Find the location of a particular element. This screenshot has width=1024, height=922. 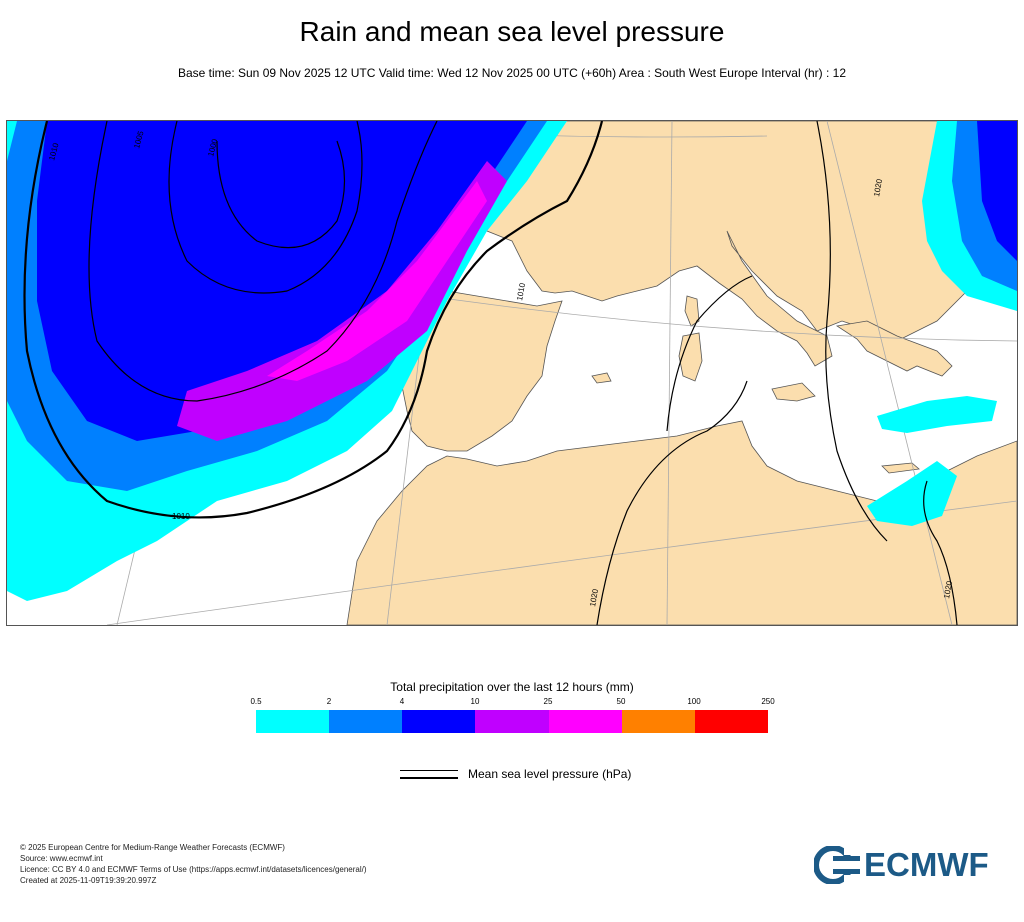

ecmwf-logo-icon is located at coordinates (836, 865).